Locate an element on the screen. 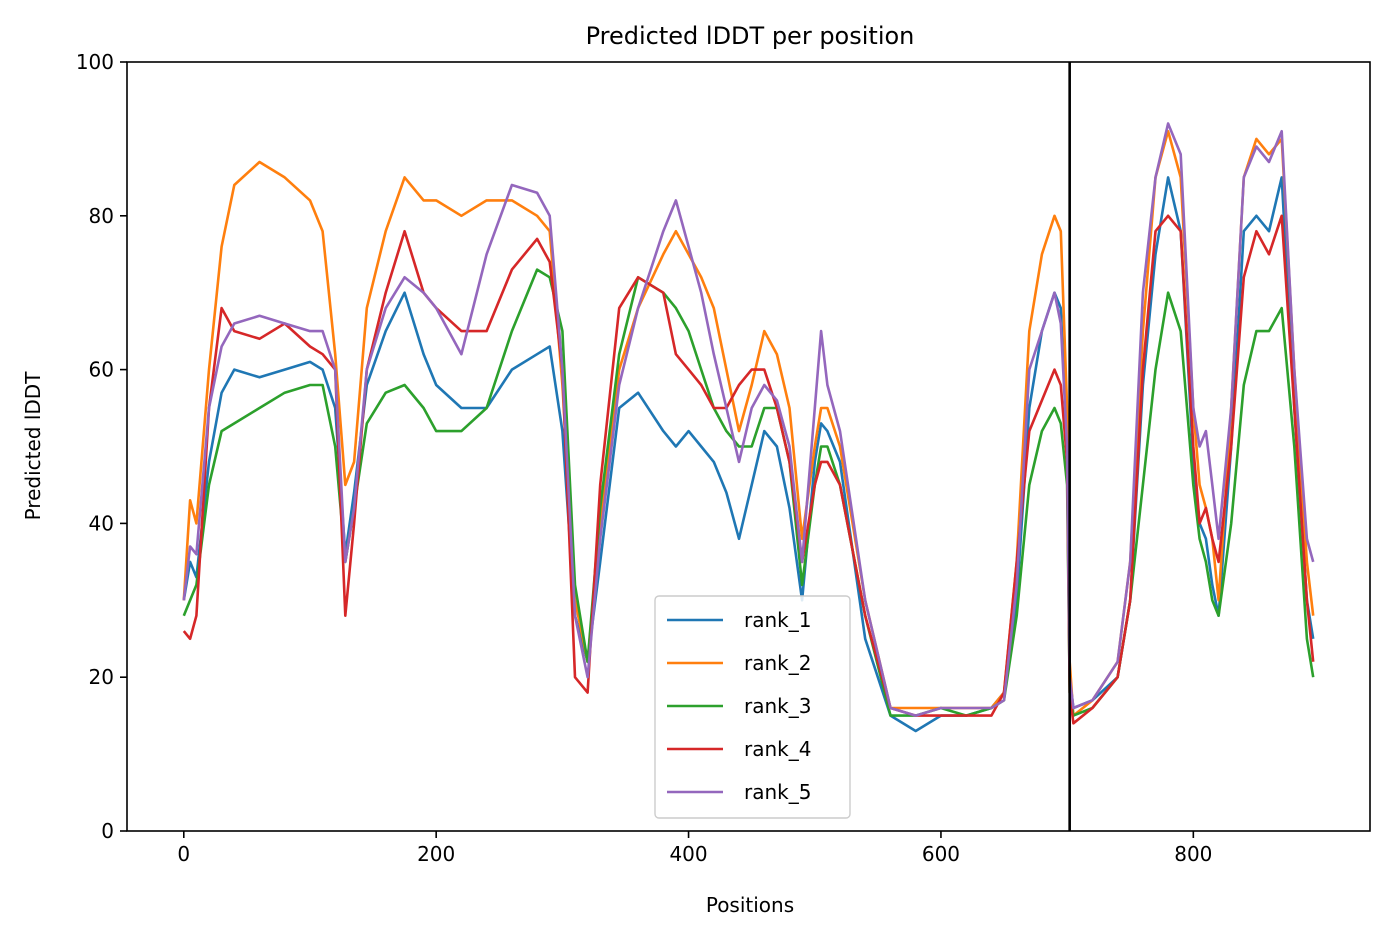 This screenshot has height=939, width=1391. legend-label: rank_5 is located at coordinates (777, 792).